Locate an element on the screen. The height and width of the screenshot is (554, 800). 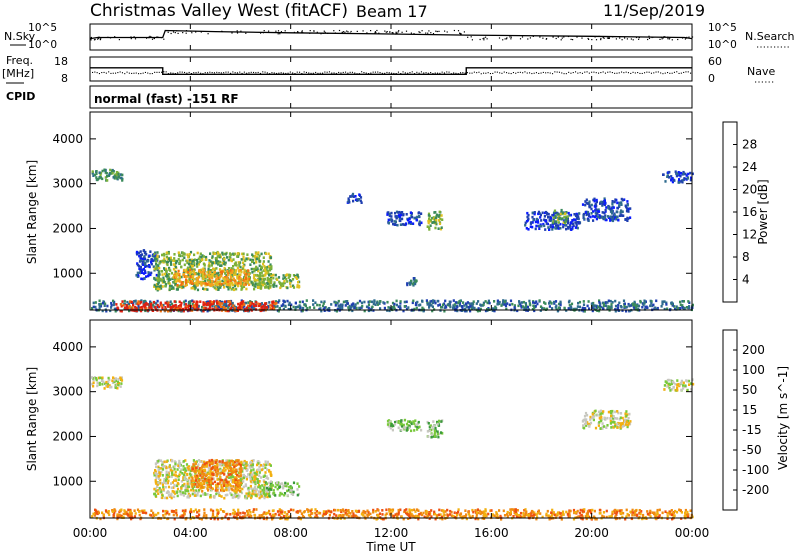
mode-text: normal (fast) -151 RF is located at coordinates (166, 99).